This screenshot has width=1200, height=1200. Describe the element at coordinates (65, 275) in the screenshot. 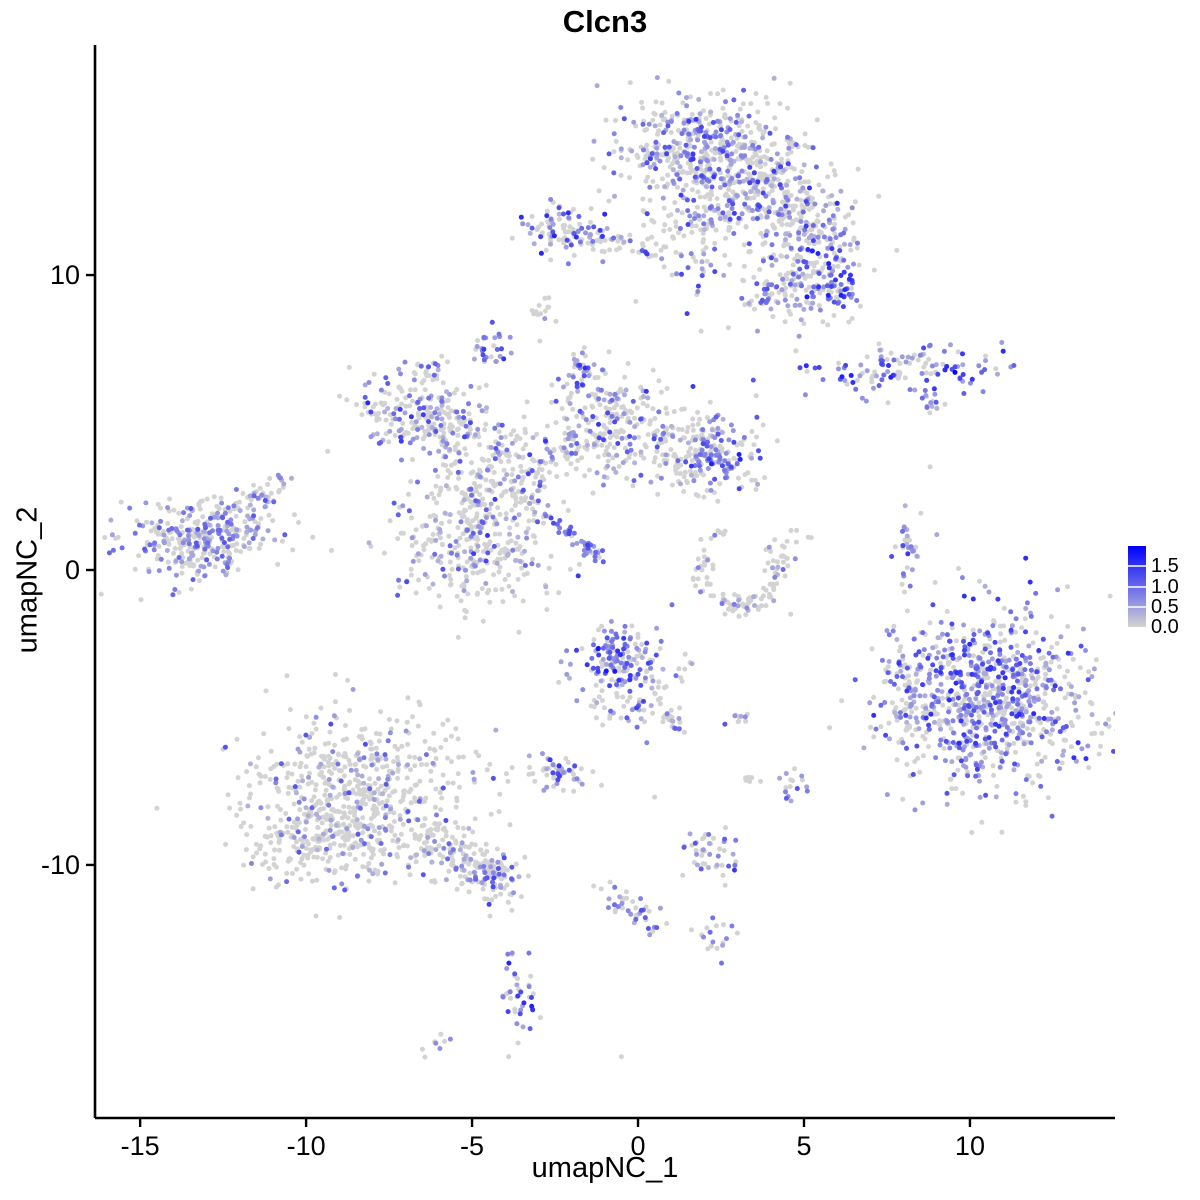

I see `y-tick-label: 10` at that location.